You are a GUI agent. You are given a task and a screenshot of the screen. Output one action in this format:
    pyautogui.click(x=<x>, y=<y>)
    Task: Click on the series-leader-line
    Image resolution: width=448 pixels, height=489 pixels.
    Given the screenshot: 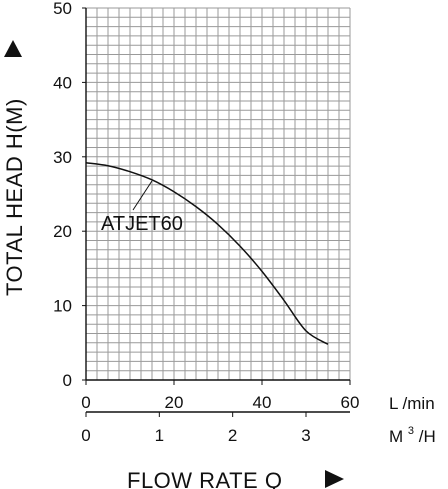 What is the action you would take?
    pyautogui.click(x=142, y=195)
    